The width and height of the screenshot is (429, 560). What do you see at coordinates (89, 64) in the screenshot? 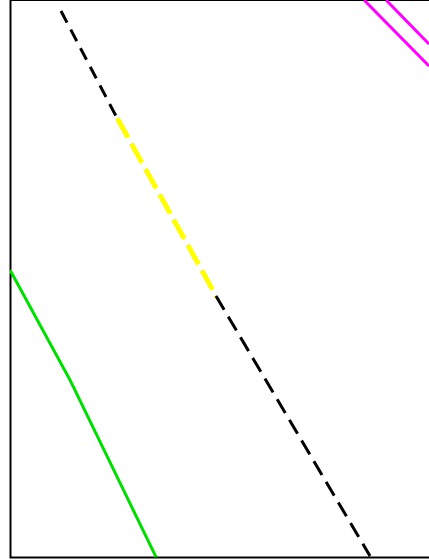
I see `dashed-route-upper` at bounding box center [89, 64].